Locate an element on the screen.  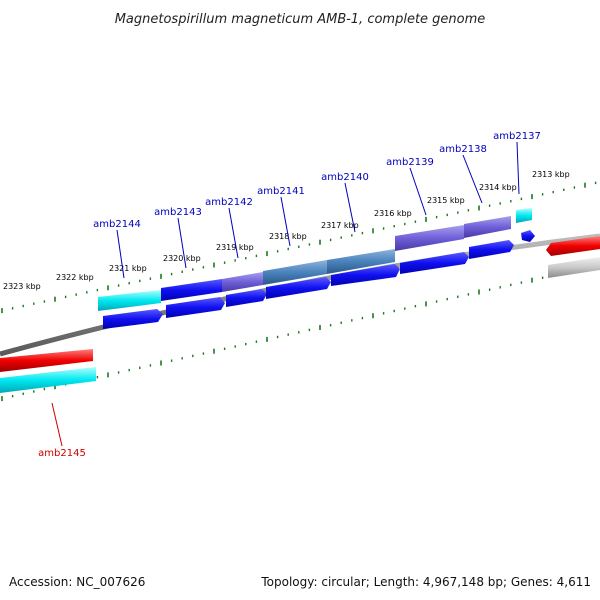
gene-arrow-amb2144 is located at coordinates (133, 319).